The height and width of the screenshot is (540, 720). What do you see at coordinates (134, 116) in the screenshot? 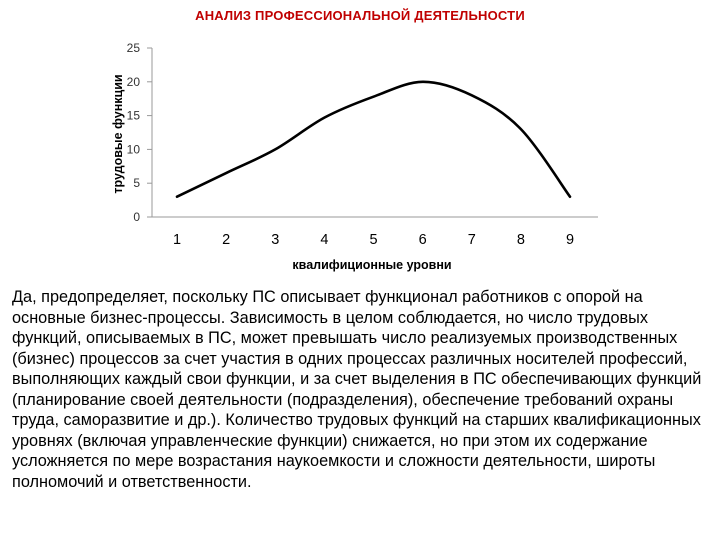
I see `y-tick-label: 15` at bounding box center [134, 116].